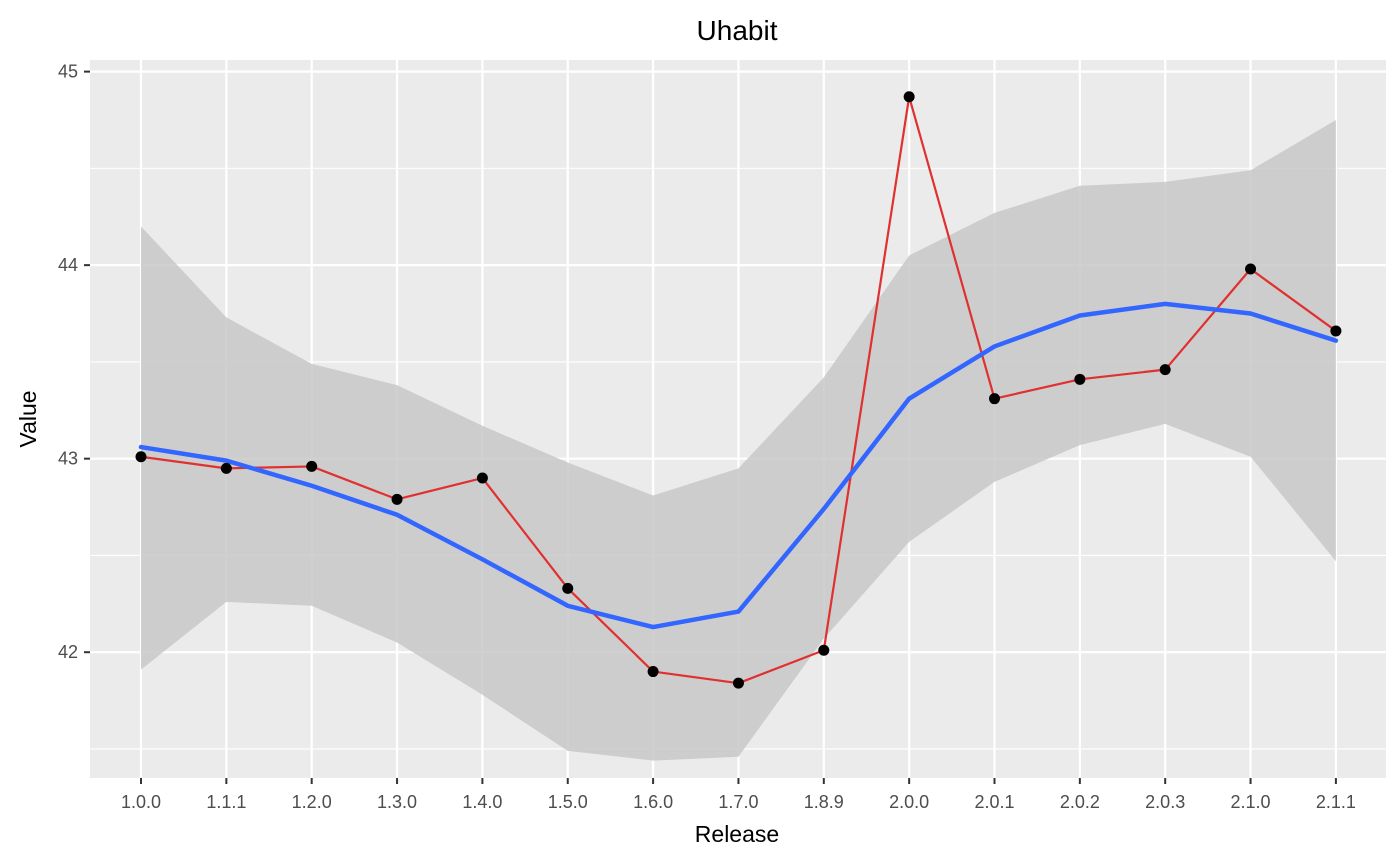 The height and width of the screenshot is (865, 1400). What do you see at coordinates (738, 802) in the screenshot?
I see `x-tick-label: 1.7.0` at bounding box center [738, 802].